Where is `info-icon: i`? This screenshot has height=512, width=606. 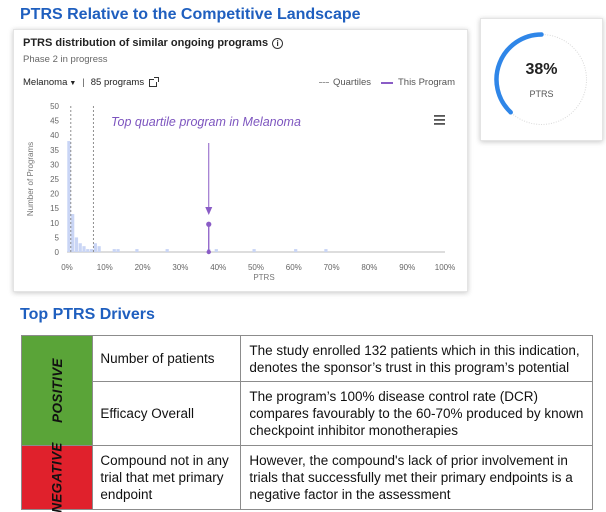 info-icon: i is located at coordinates (278, 43).